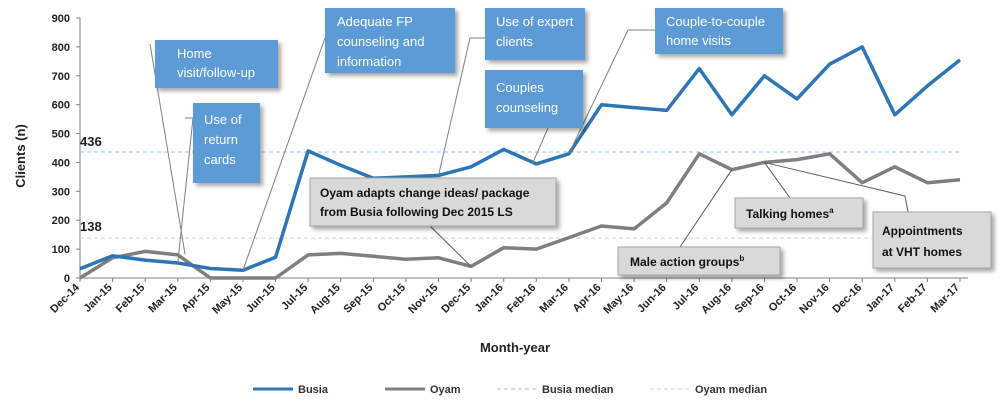 The width and height of the screenshot is (1000, 405). Describe the element at coordinates (227, 299) in the screenshot. I see `x-tick-label: May-15` at that location.